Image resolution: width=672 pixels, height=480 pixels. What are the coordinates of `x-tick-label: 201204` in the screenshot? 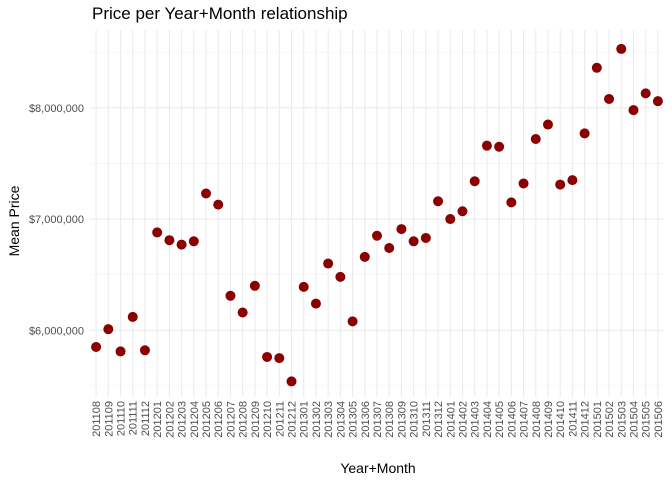 It's located at (195, 419).